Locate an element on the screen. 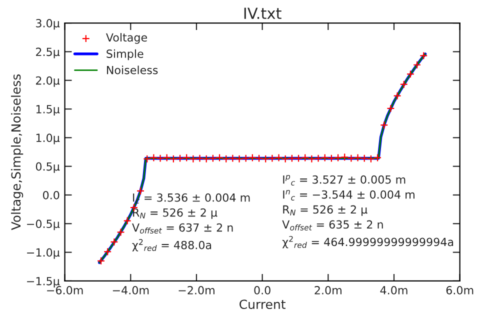 This screenshot has width=480, height=320. legend-label: Voltage is located at coordinates (126, 38).